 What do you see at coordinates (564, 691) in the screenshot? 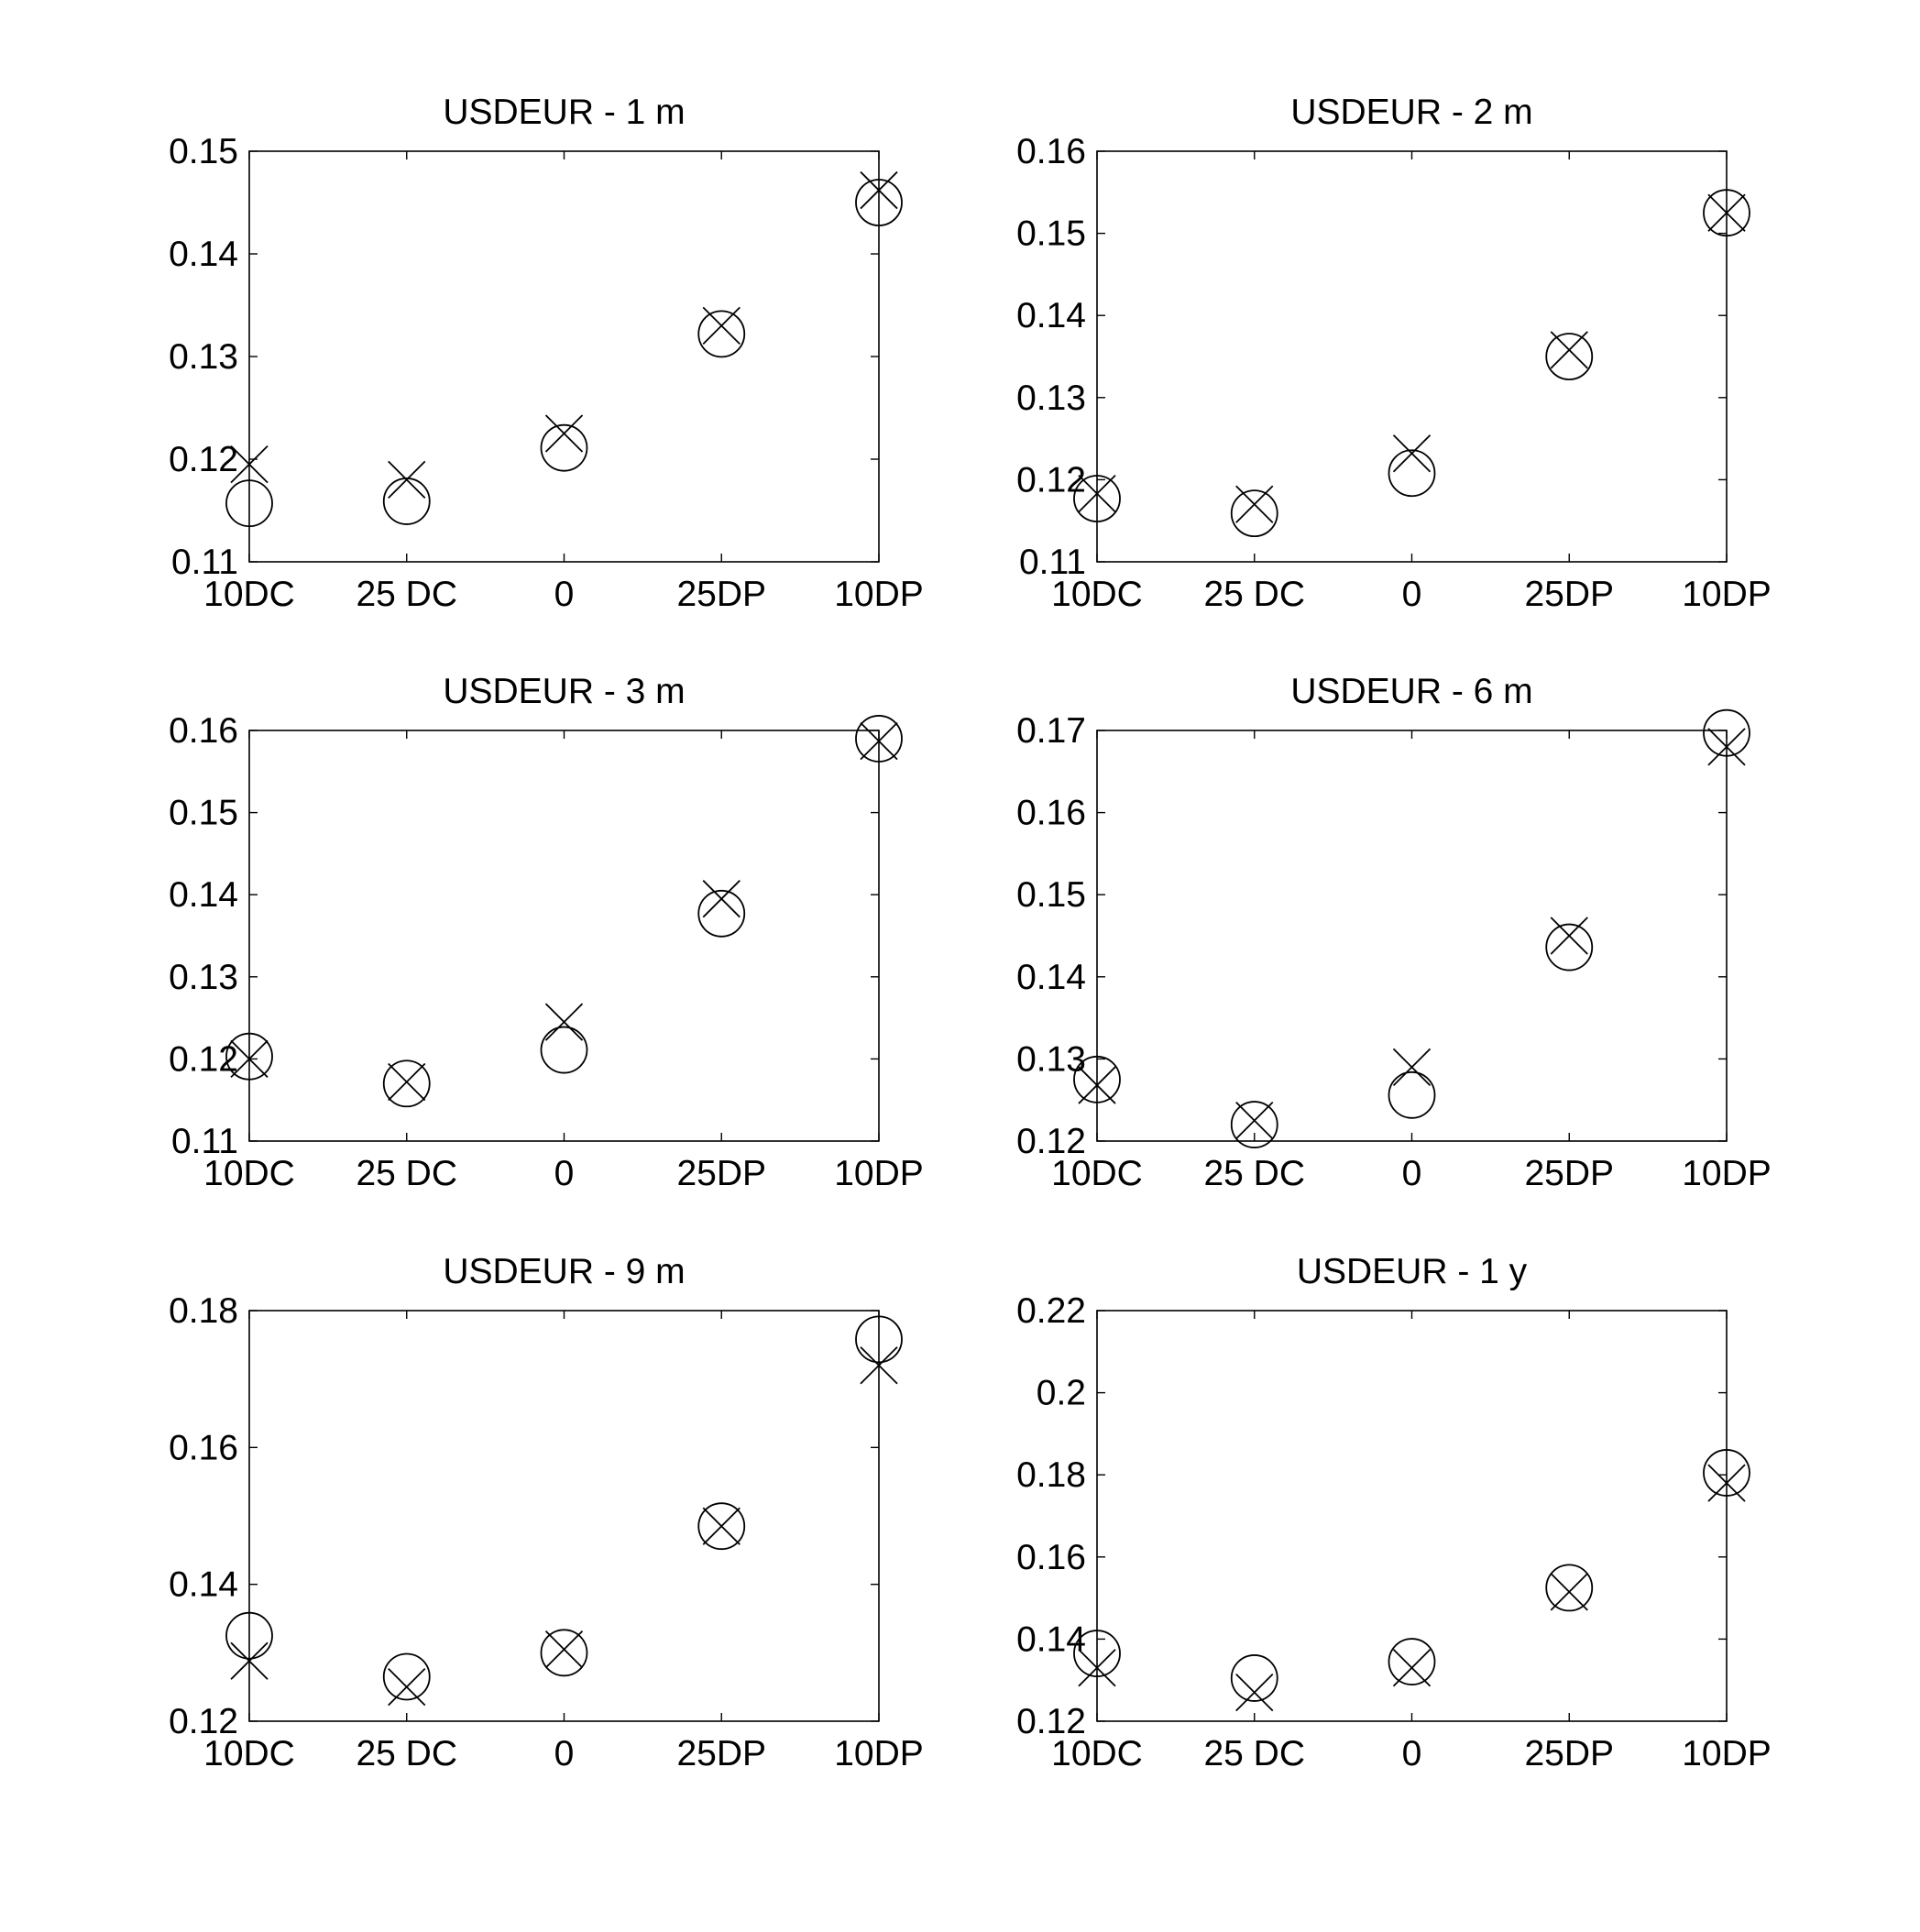
I see `chart-title: USDEUR - 3 m` at bounding box center [564, 691].